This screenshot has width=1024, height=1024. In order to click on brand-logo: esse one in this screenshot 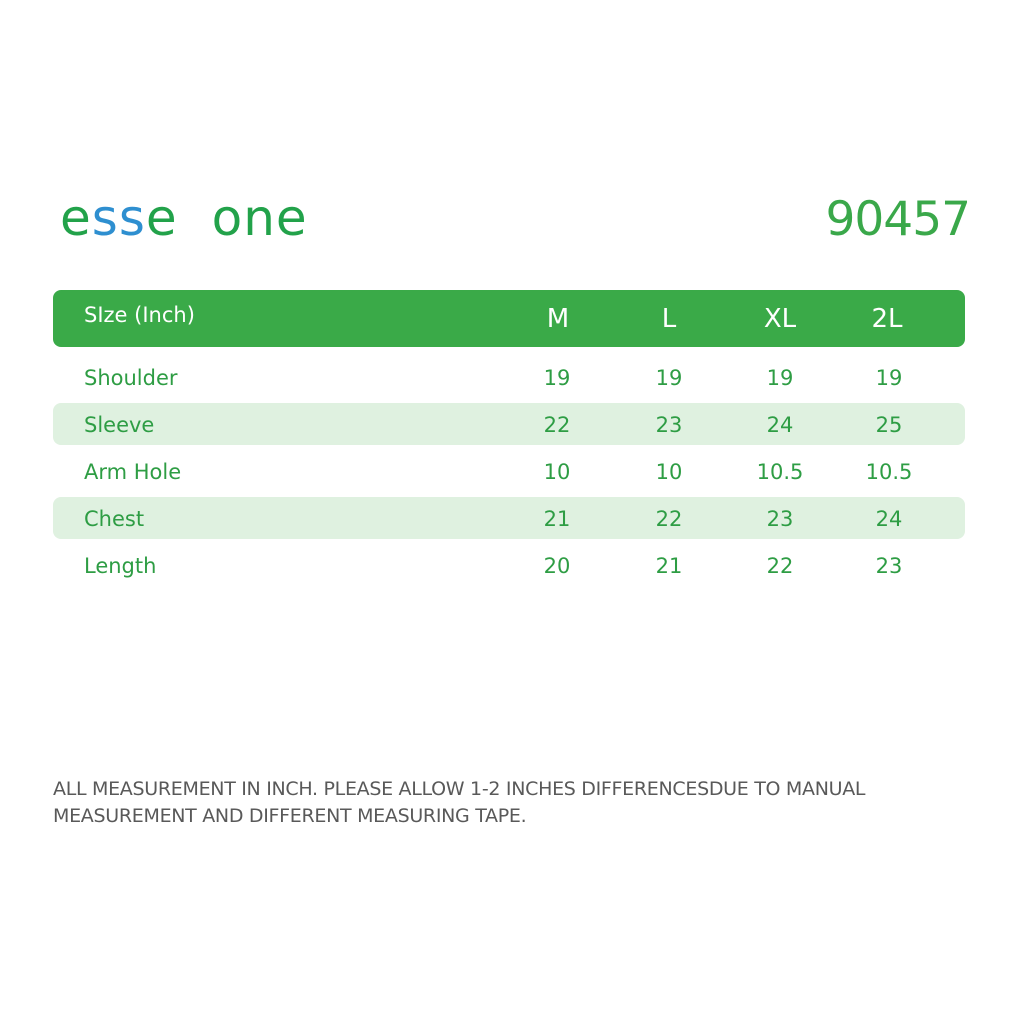, I will do `click(184, 218)`.